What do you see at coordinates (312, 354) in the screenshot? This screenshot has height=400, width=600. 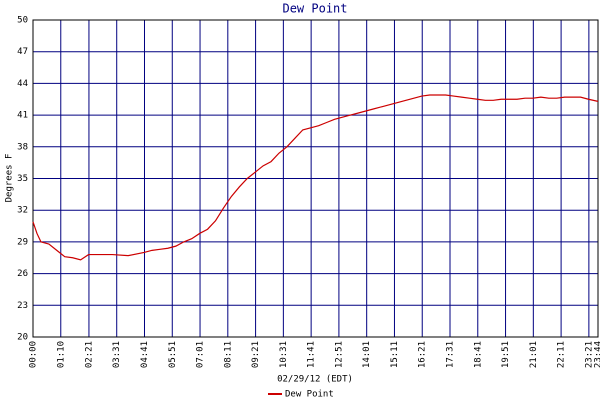 I see `x-tick-label: 11:41` at bounding box center [312, 354].